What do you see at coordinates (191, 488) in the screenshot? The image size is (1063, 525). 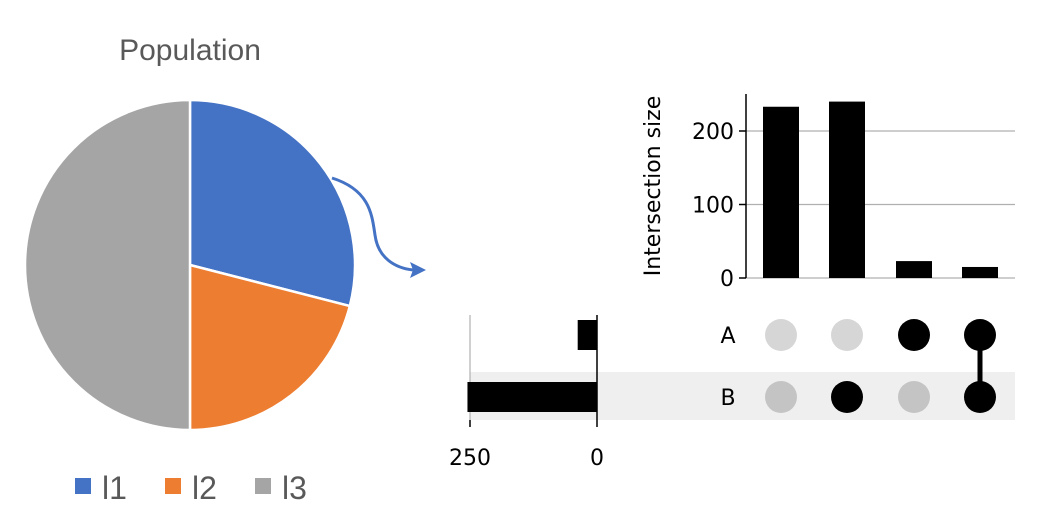 I see `pie-legend: l1 l2 l3` at bounding box center [191, 488].